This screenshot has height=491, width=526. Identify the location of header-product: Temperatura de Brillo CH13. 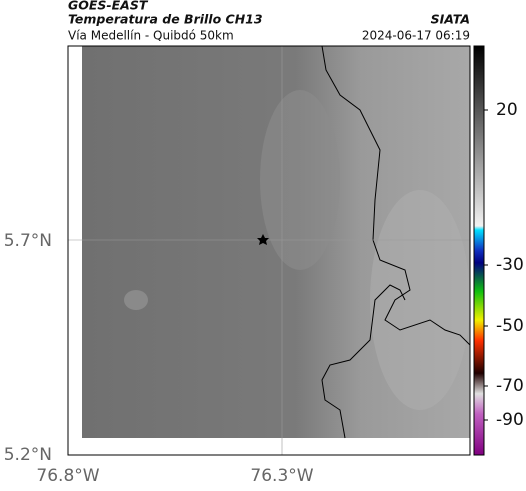
(165, 19).